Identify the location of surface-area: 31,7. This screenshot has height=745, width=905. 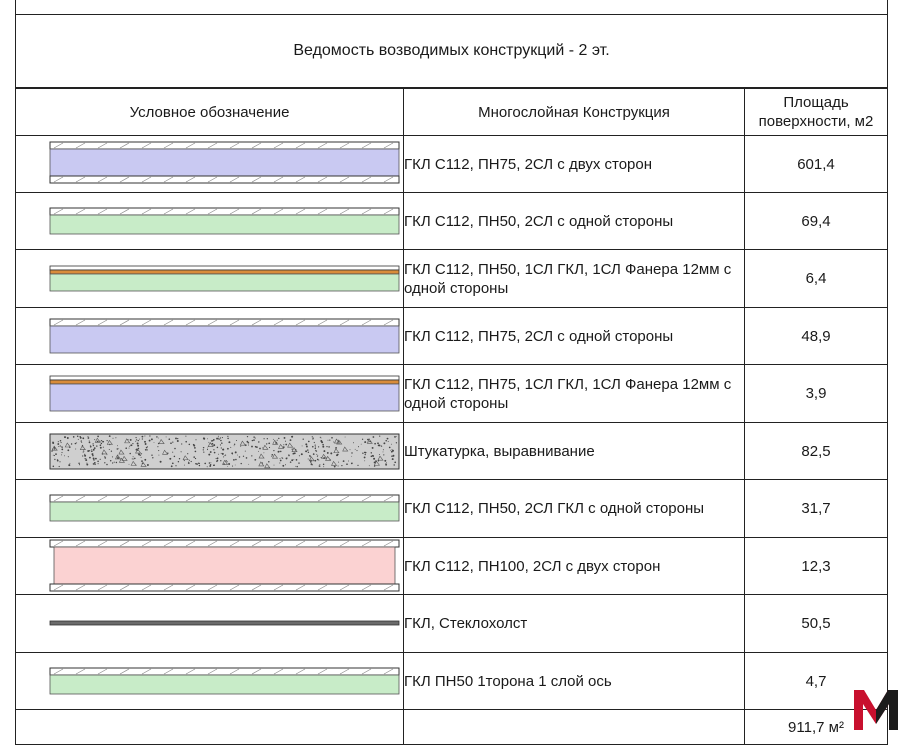
(816, 508).